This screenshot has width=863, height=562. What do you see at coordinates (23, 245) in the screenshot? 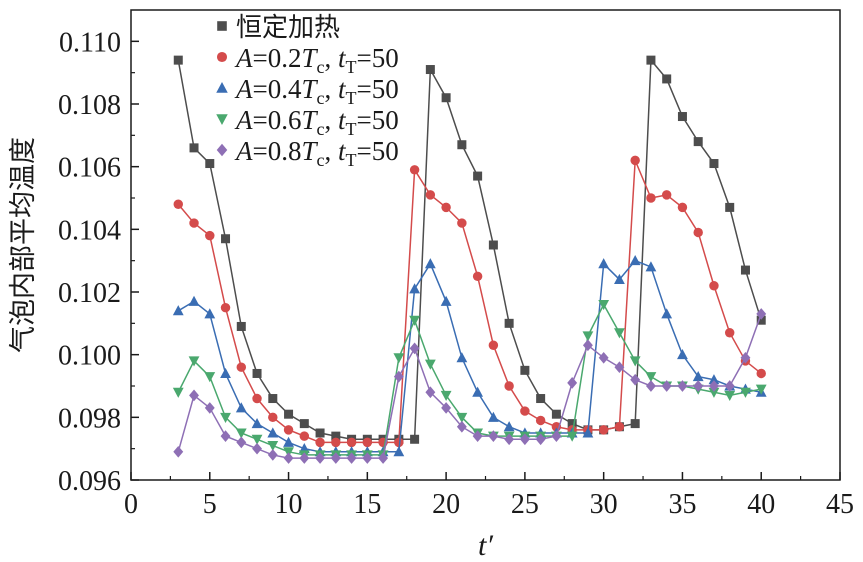
I see `y-axis-title: 气泡内部平均温度` at bounding box center [23, 245].